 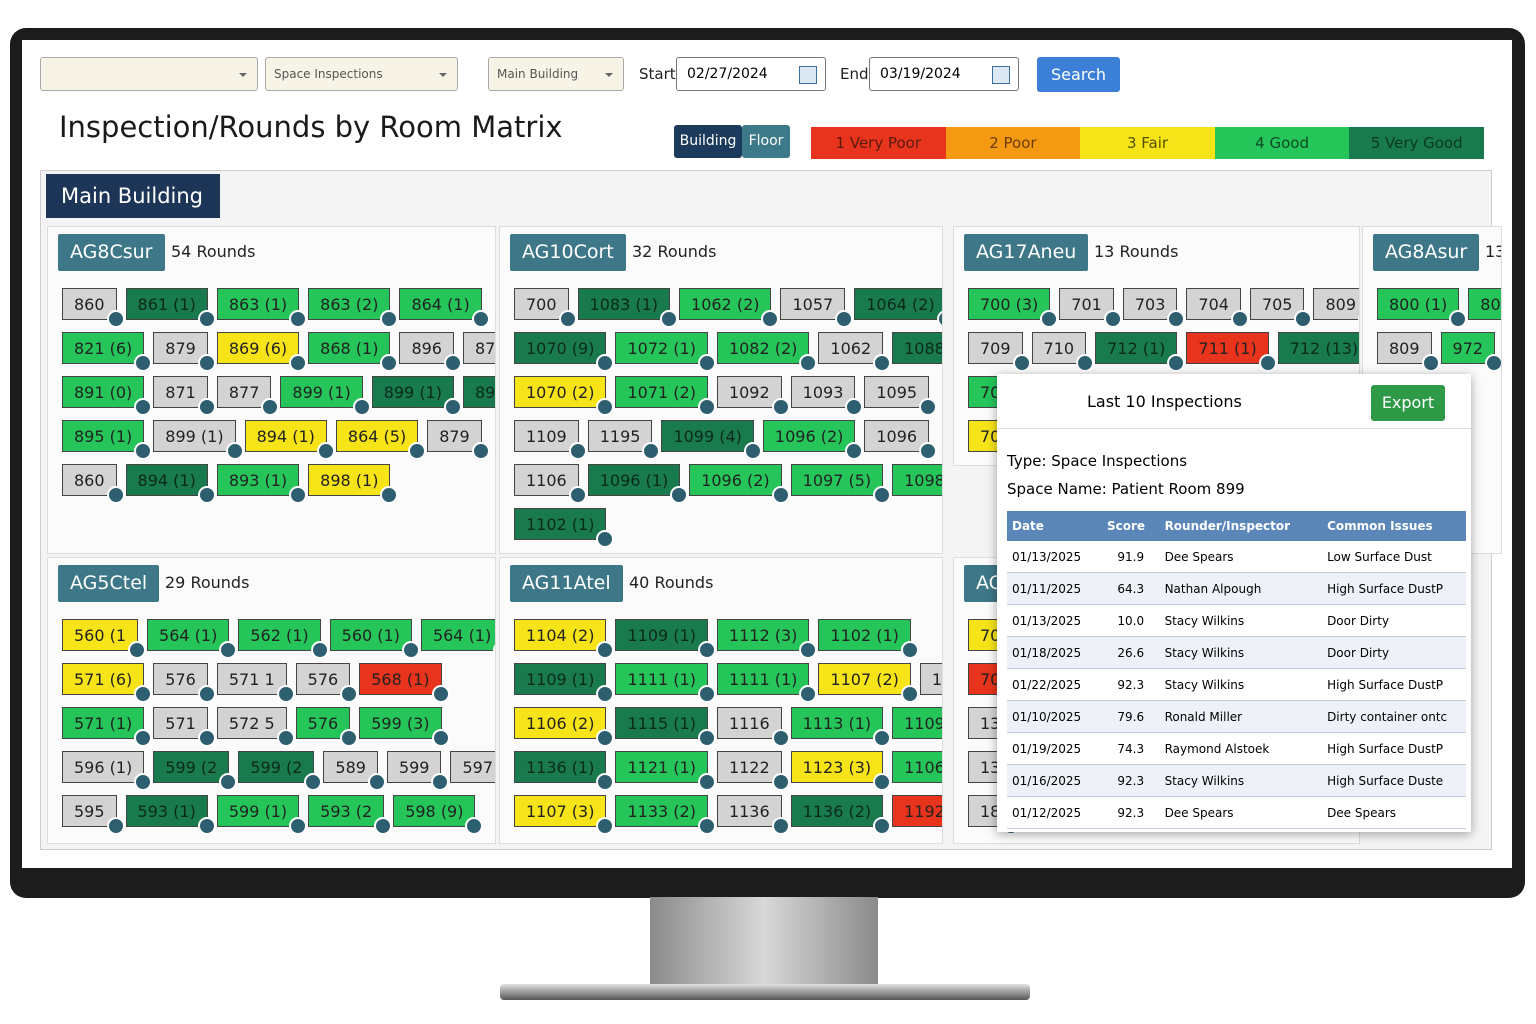 I want to click on room-chip: 703, so click(x=1153, y=308).